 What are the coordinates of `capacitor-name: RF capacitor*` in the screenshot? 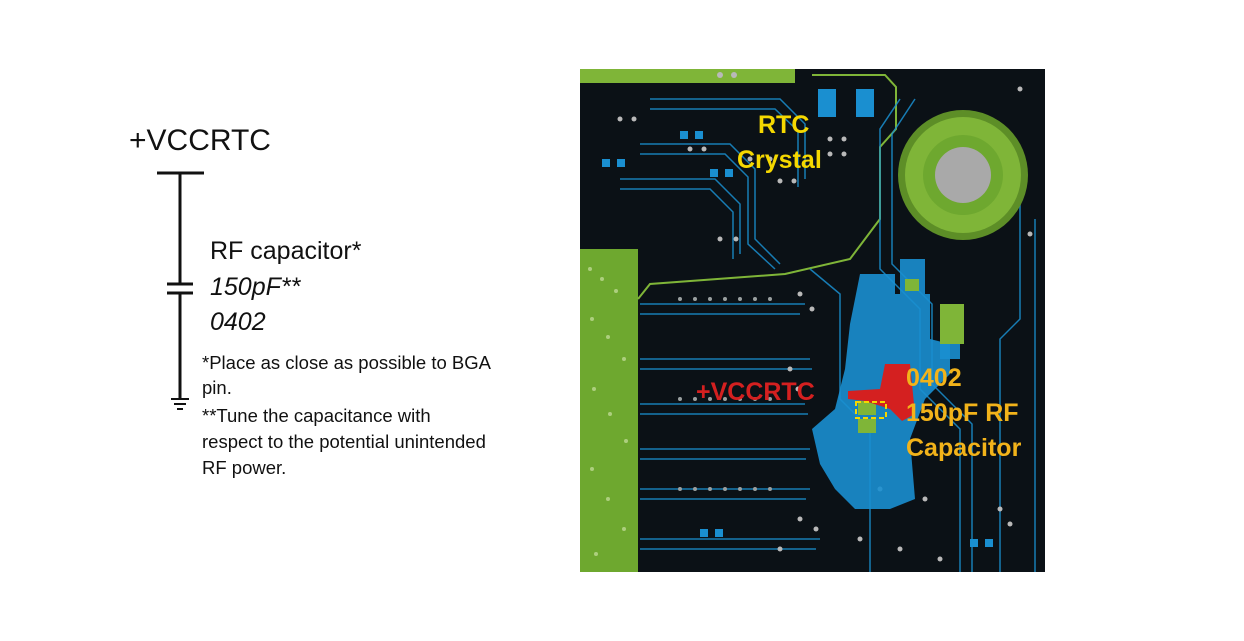 It's located at (286, 251).